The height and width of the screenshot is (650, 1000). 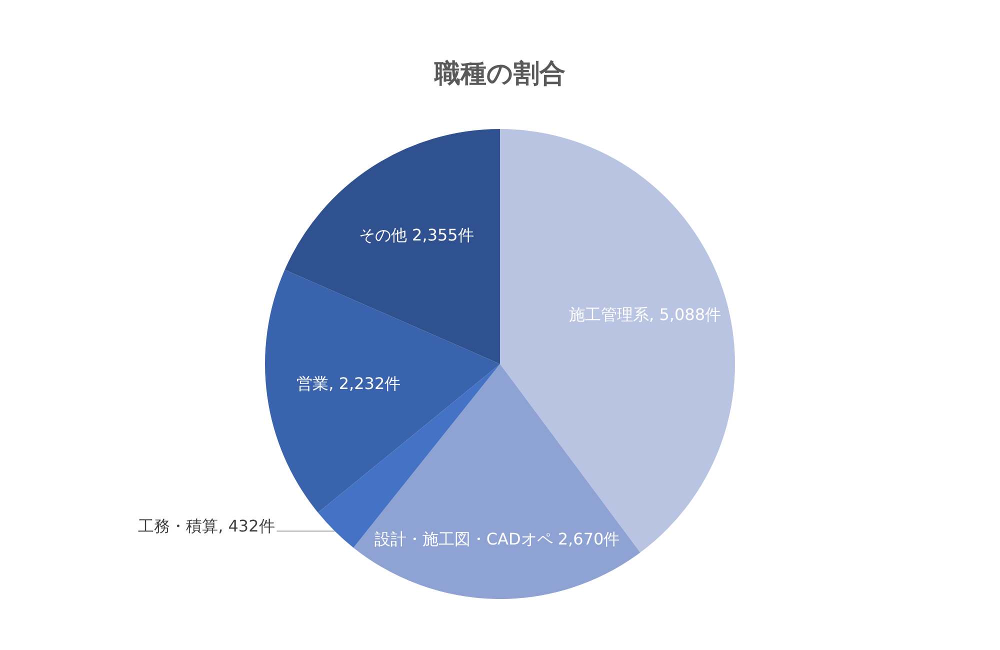 I want to click on chart-title: 職種の割合, so click(x=500, y=73).